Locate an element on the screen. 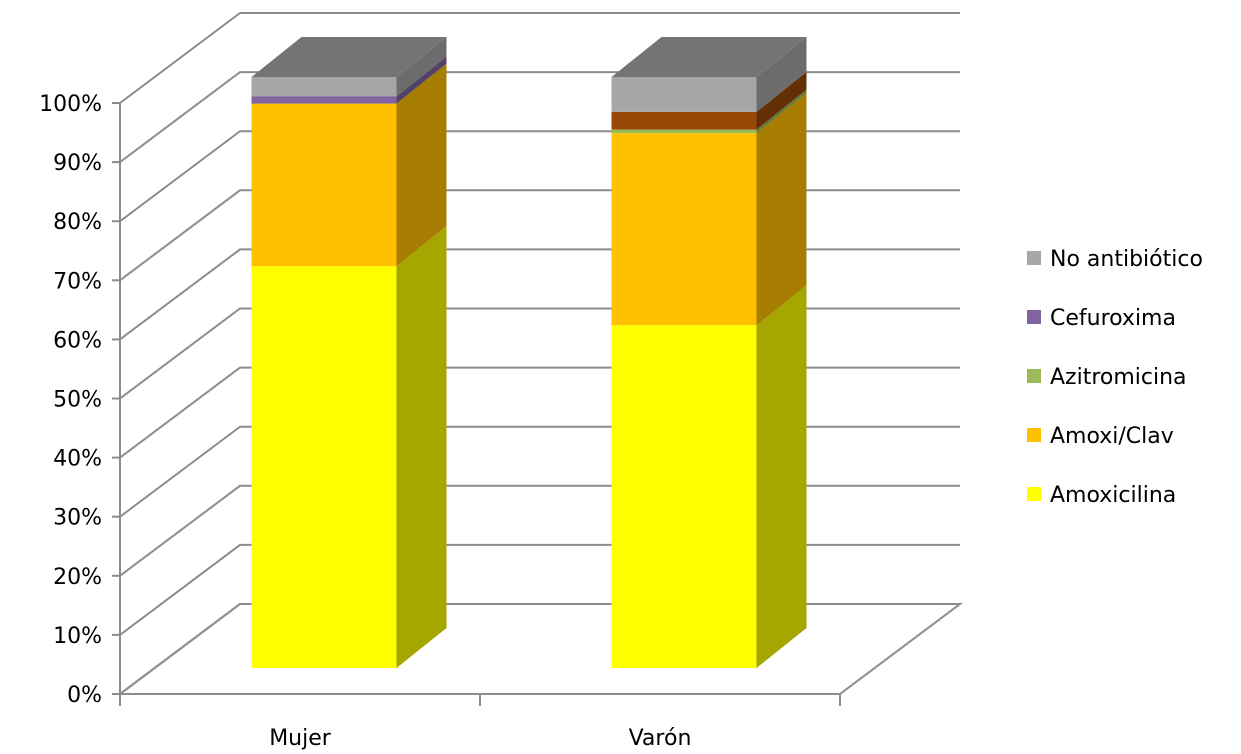 The width and height of the screenshot is (1241, 754). y-tick-label: 40% is located at coordinates (77, 459).